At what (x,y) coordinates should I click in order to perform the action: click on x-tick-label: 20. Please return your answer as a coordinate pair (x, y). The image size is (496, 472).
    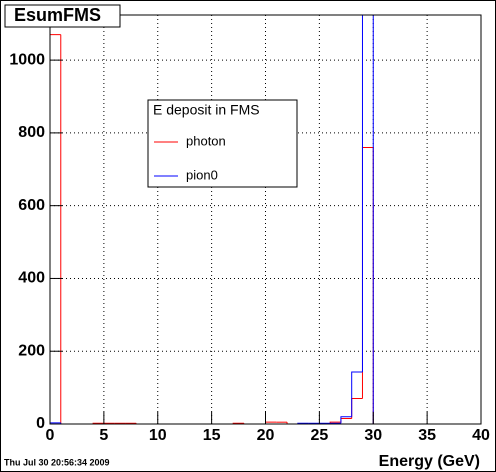
    Looking at the image, I should click on (266, 435).